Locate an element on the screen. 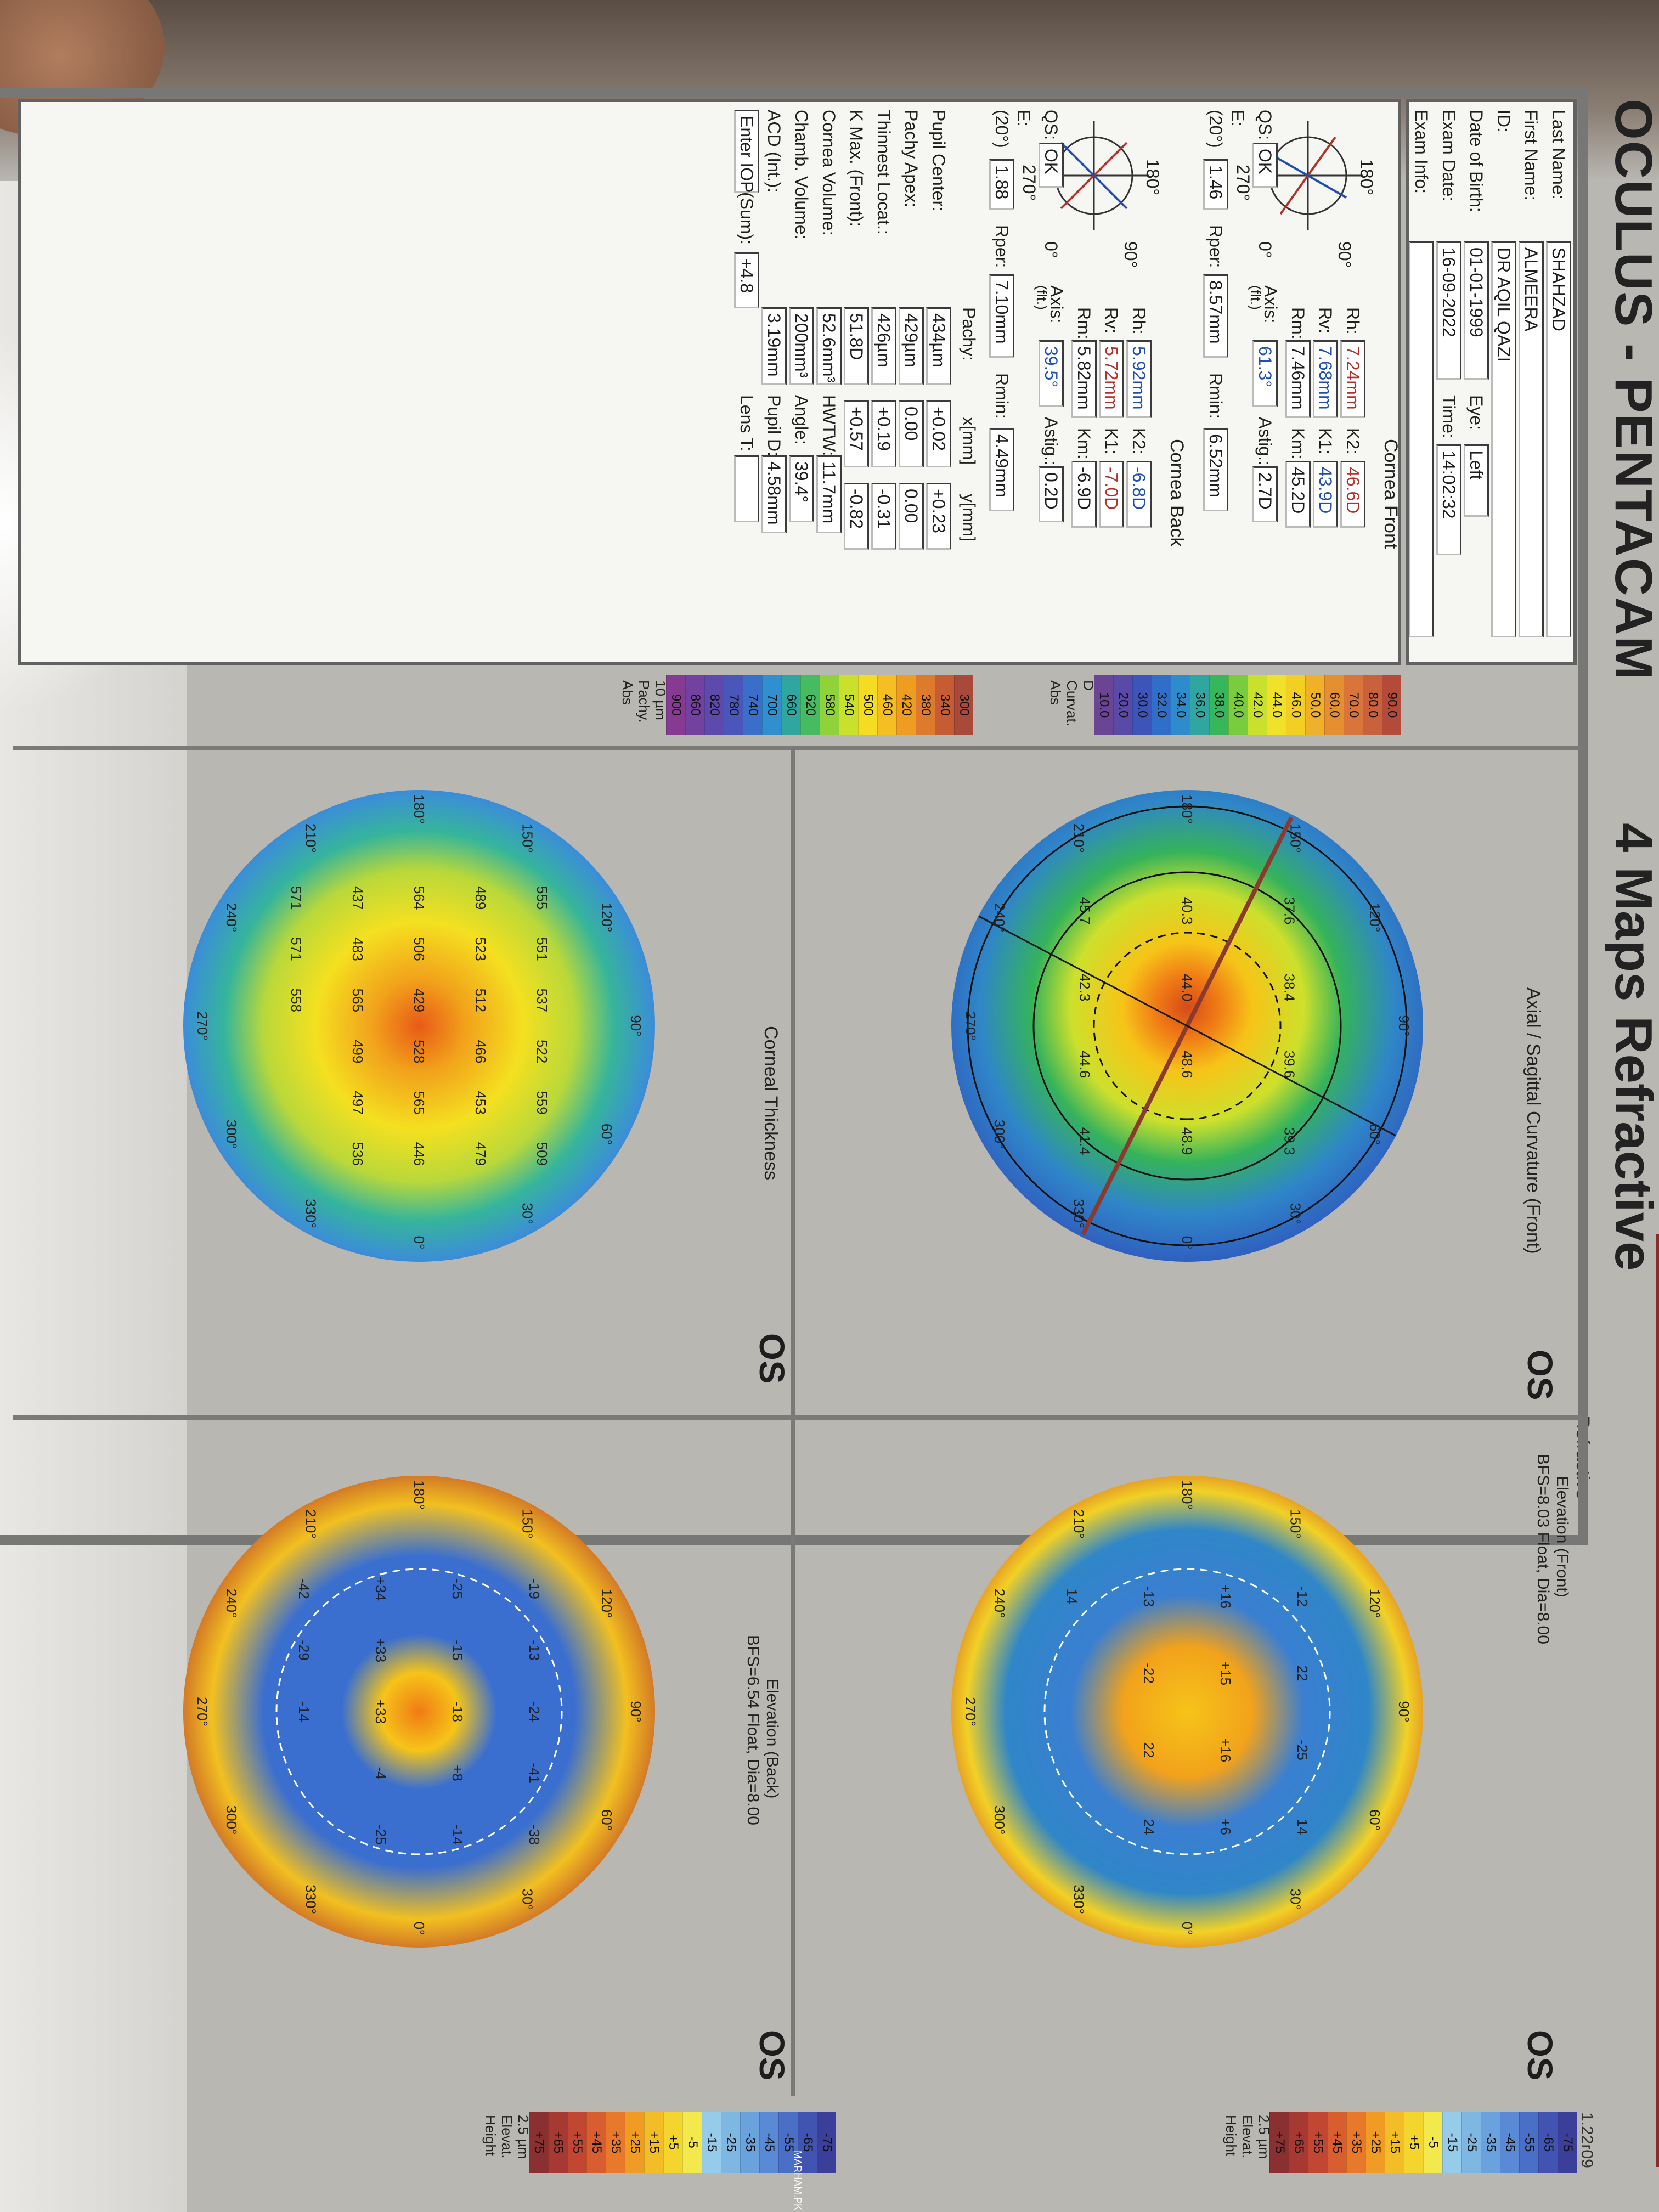  elevation-scale-cell: +75 is located at coordinates (538, 2142).